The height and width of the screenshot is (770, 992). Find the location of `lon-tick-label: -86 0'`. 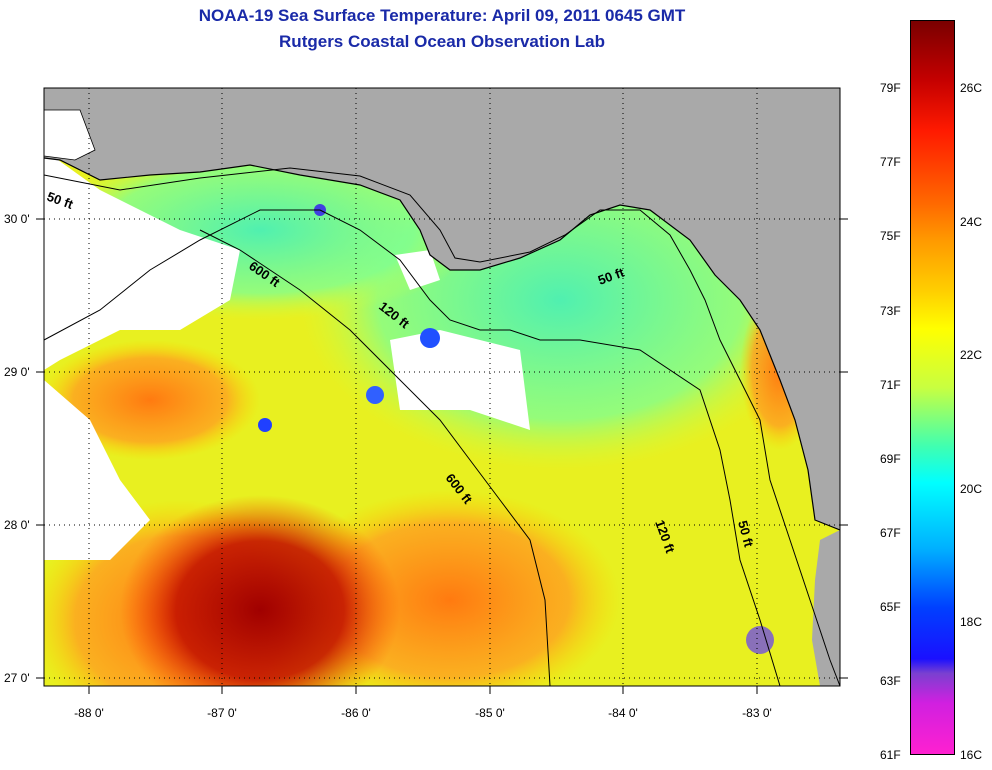

lon-tick-label: -86 0' is located at coordinates (356, 713).